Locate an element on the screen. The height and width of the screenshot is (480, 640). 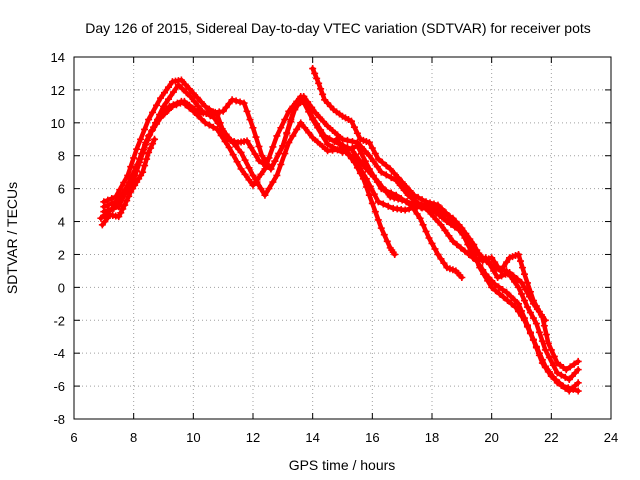
x-tick-label: 12 is located at coordinates (253, 437).